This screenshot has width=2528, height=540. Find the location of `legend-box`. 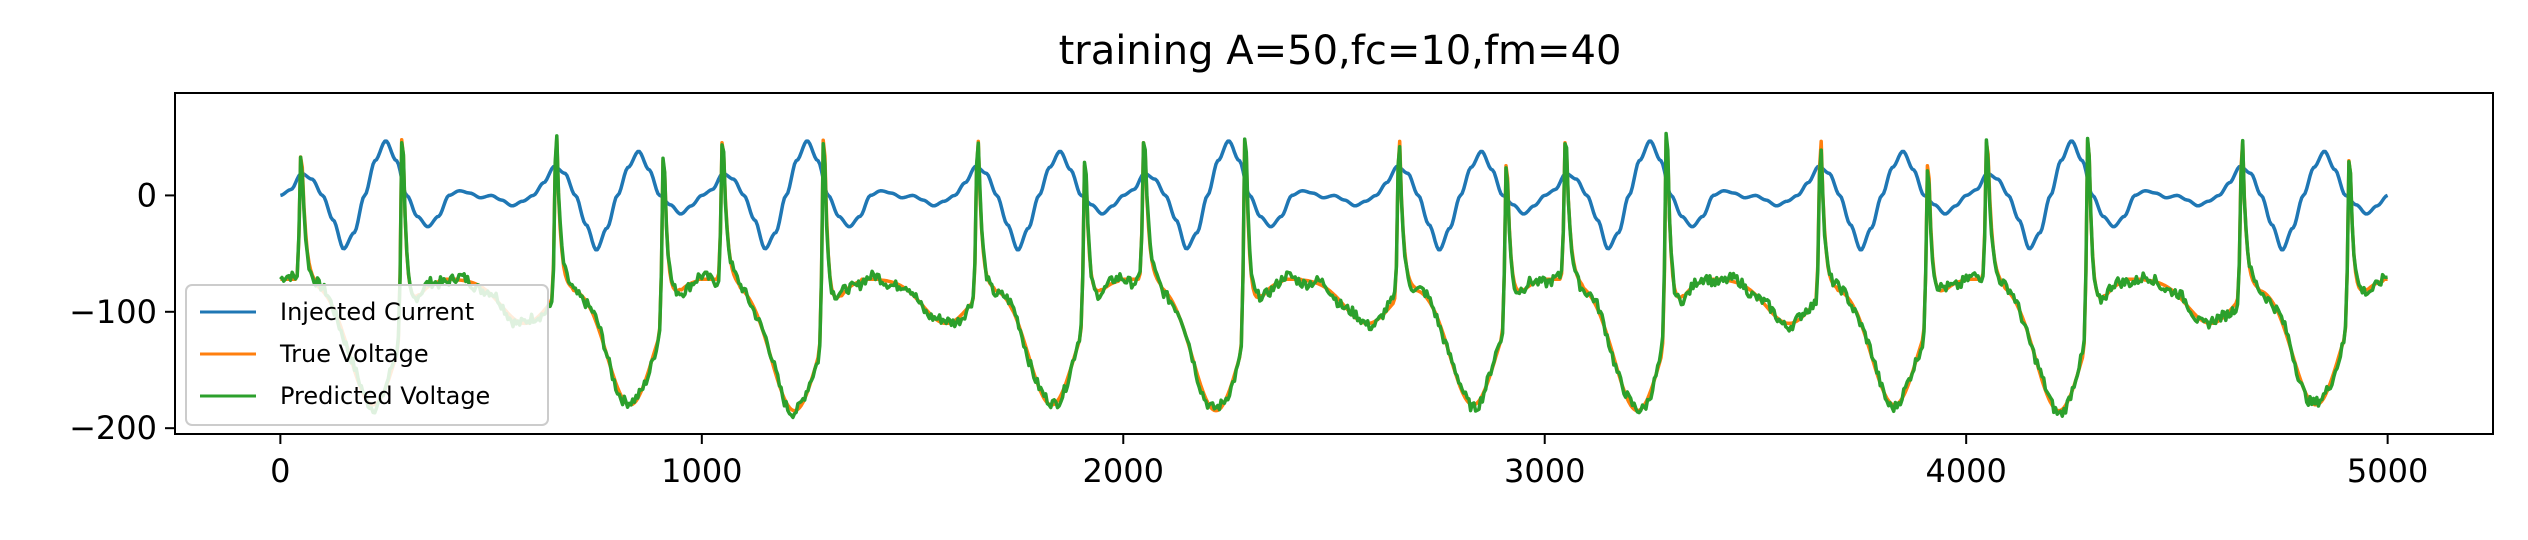

legend-box is located at coordinates (367, 355).